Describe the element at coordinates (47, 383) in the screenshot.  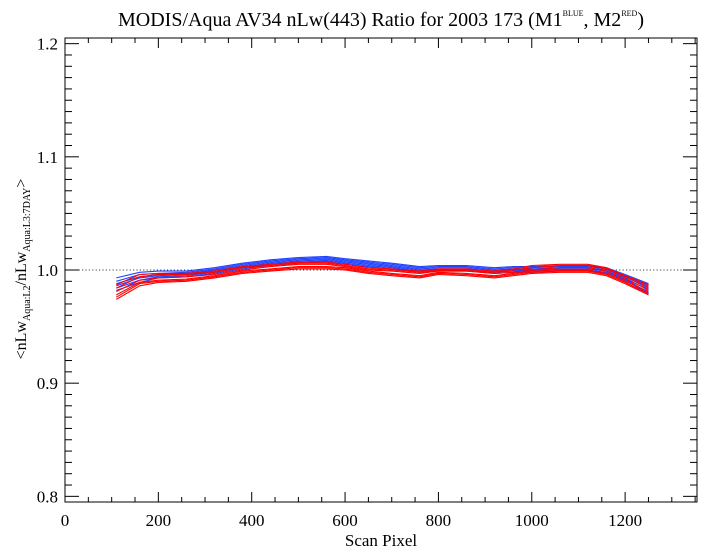
I see `y-tick-label: 0.9` at that location.